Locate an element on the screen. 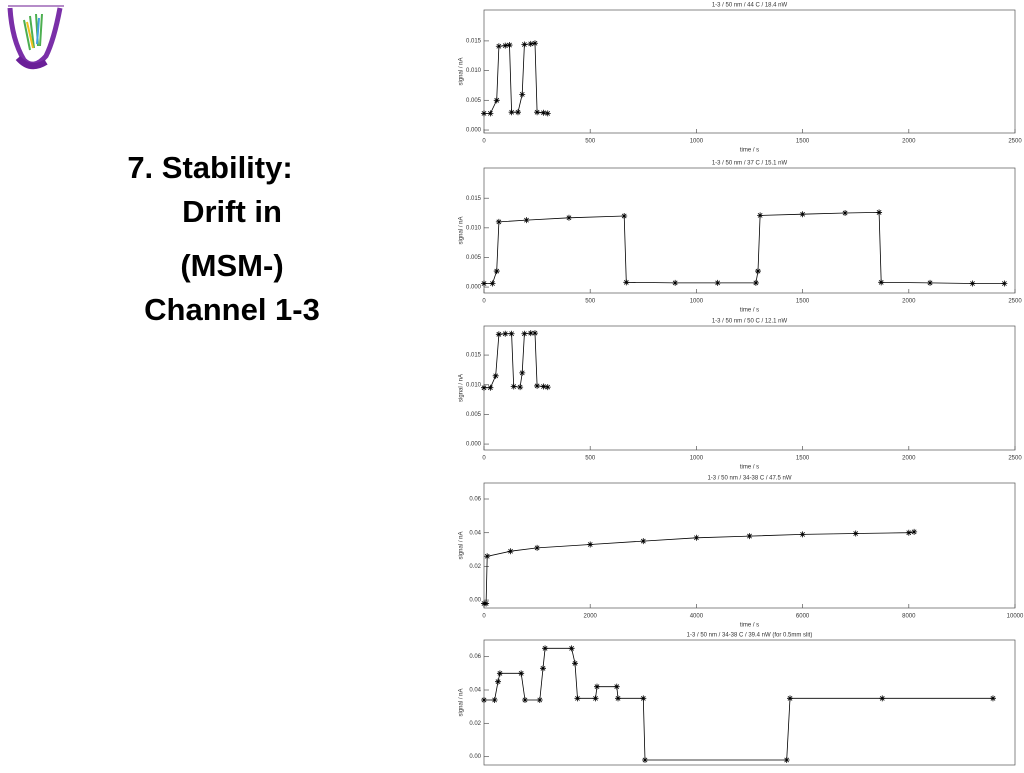  slide-title: (MSM-) is located at coordinates (231, 265).